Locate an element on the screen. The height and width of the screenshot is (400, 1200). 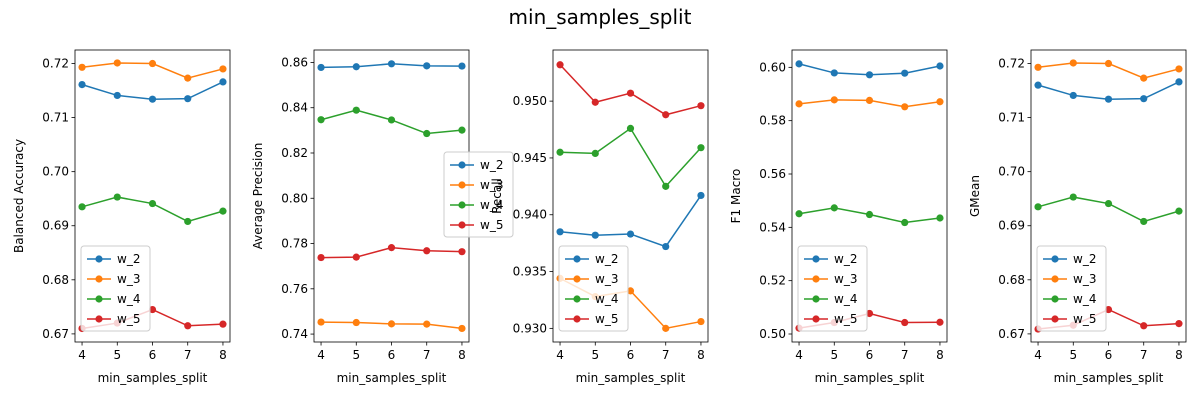
y-tick-label: 0.70 is located at coordinates (1011, 172).